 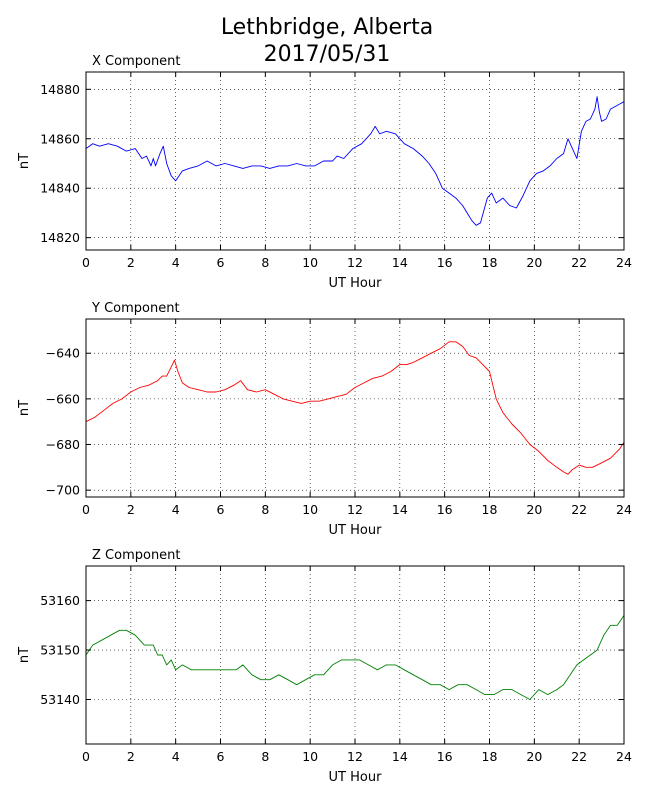 I want to click on x-tick-label-x: 14, so click(x=400, y=262).